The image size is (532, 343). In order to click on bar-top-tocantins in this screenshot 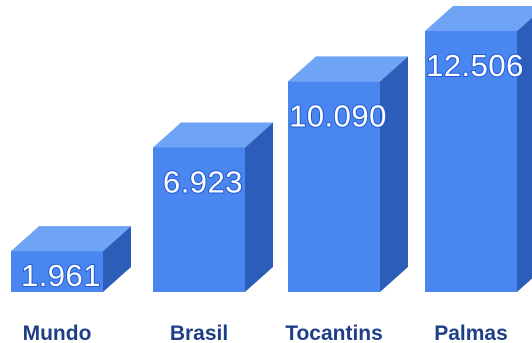, I will do `click(348, 69)`.